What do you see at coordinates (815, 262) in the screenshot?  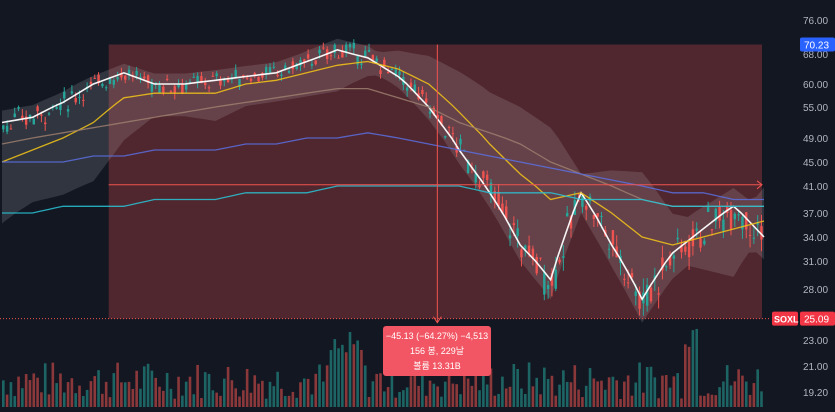 I see `y-tick-label: 31.00` at bounding box center [815, 262].